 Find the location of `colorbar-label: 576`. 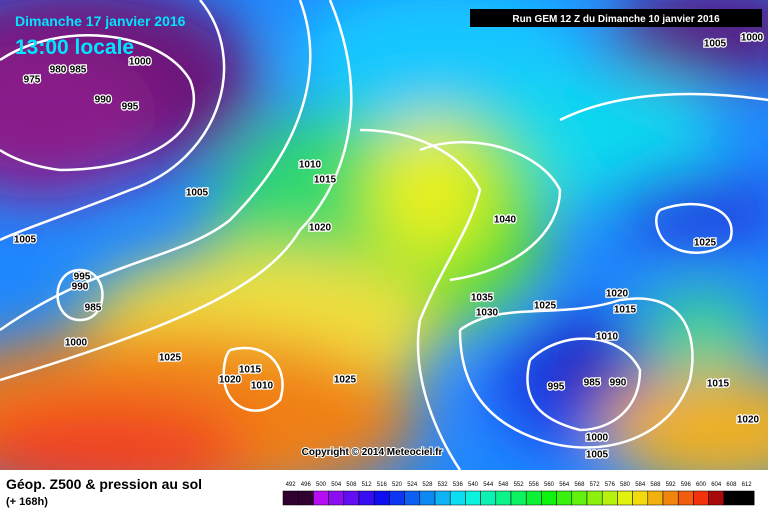

colorbar-label: 576 is located at coordinates (610, 485).